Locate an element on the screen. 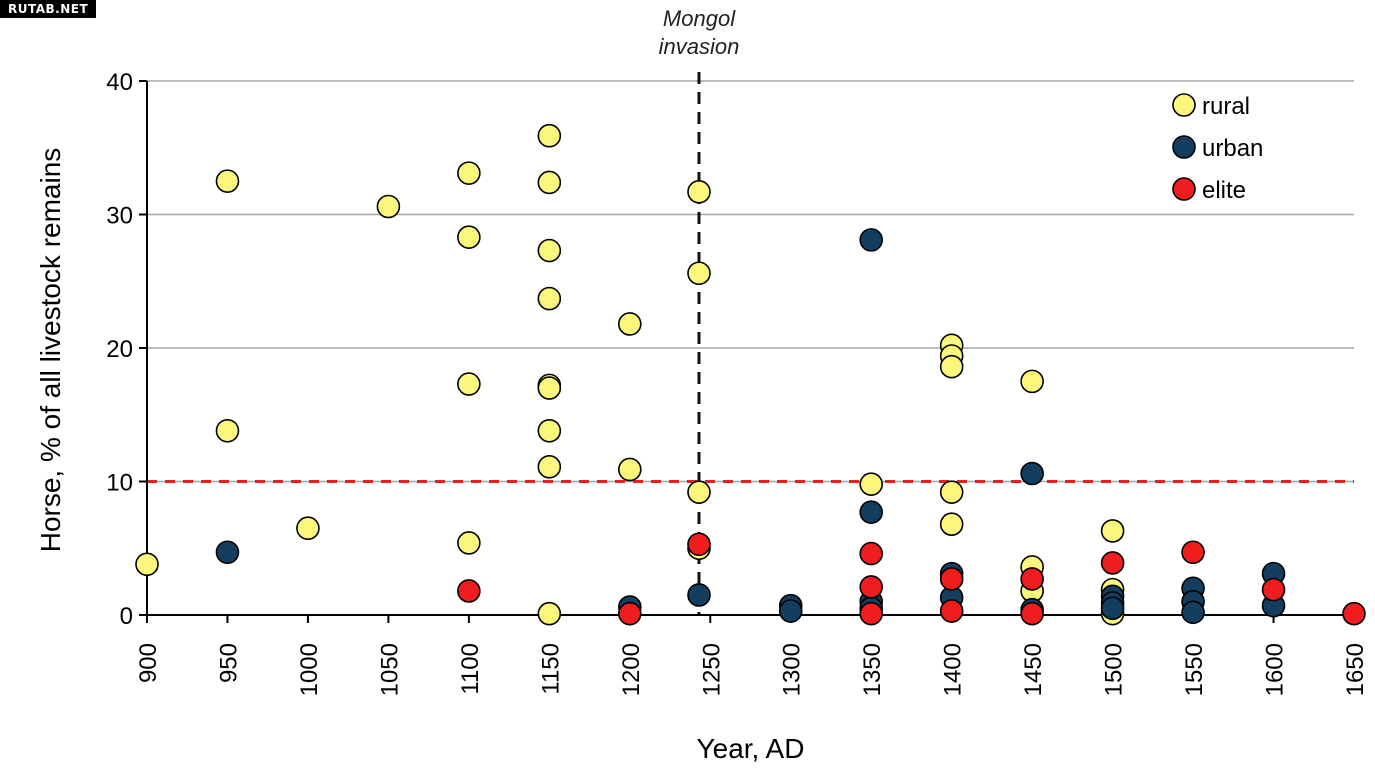 The width and height of the screenshot is (1375, 775). site-watermark: RUTAB.NET is located at coordinates (48, 9).